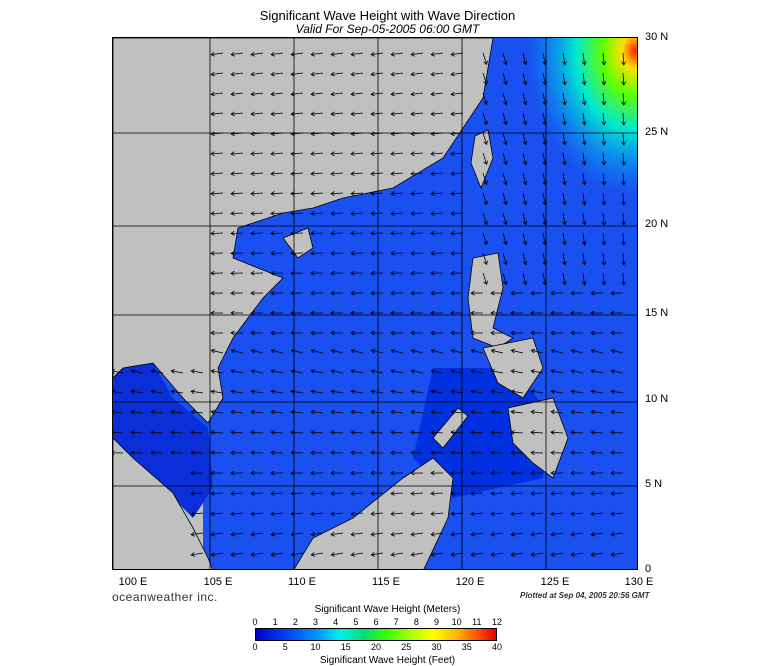  Describe the element at coordinates (133, 582) in the screenshot. I see `lon-label-100e: 100 E` at that location.